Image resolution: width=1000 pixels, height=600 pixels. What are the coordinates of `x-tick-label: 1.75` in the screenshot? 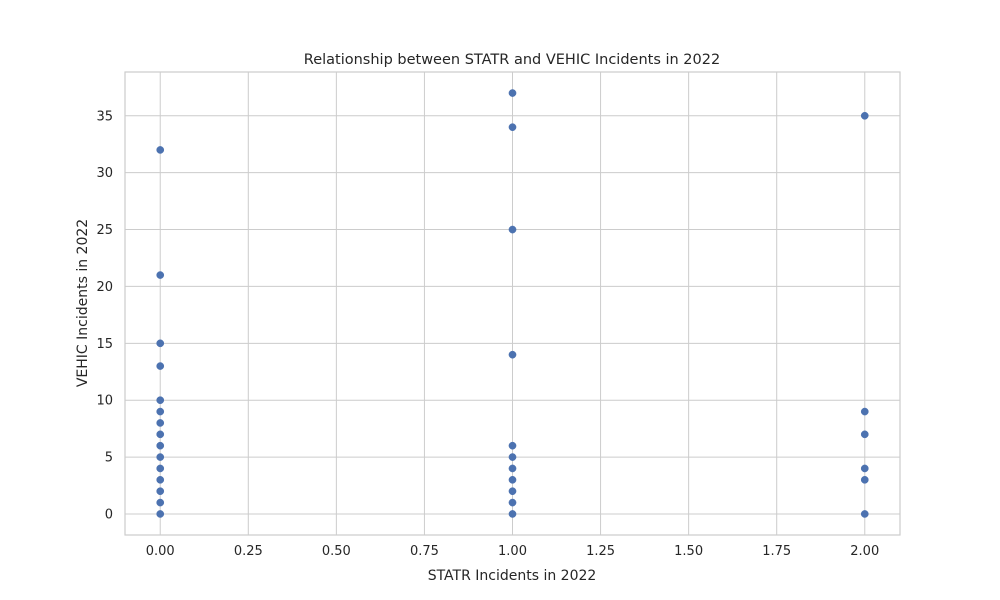 It's located at (776, 551).